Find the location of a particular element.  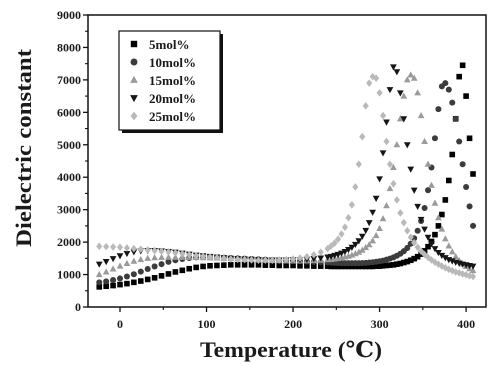

x-tick-label-400: 400 is located at coordinates (466, 324).